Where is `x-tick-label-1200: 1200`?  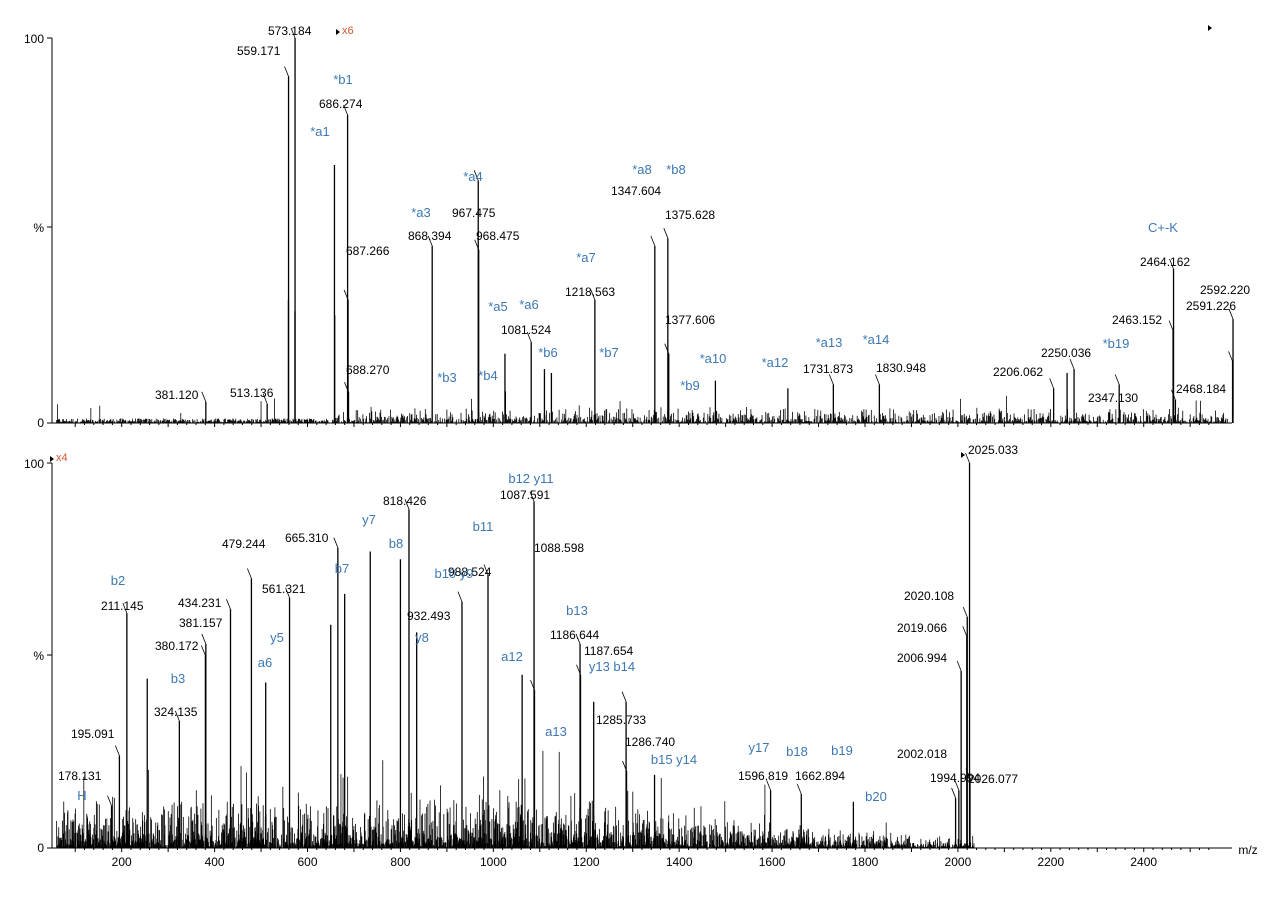
x-tick-label-1200: 1200 is located at coordinates (586, 862).